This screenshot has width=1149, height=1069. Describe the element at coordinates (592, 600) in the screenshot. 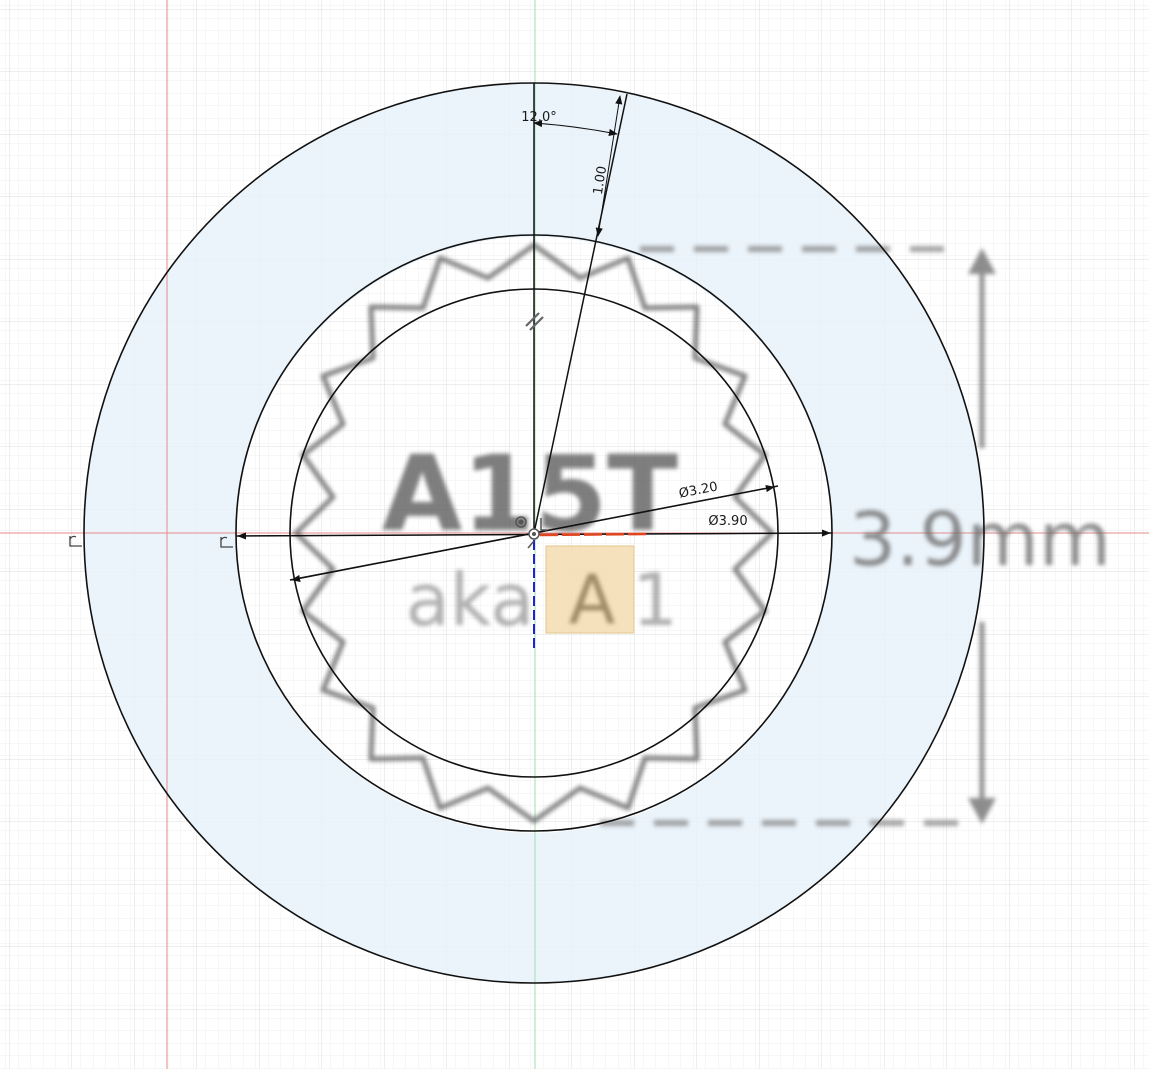

I see `highlighted-letter: A` at that location.